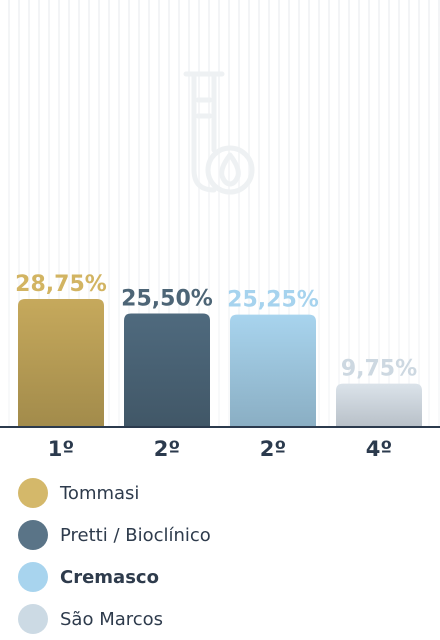 This screenshot has height=640, width=440. I want to click on legend-swatch-sao-marcos, so click(33, 619).